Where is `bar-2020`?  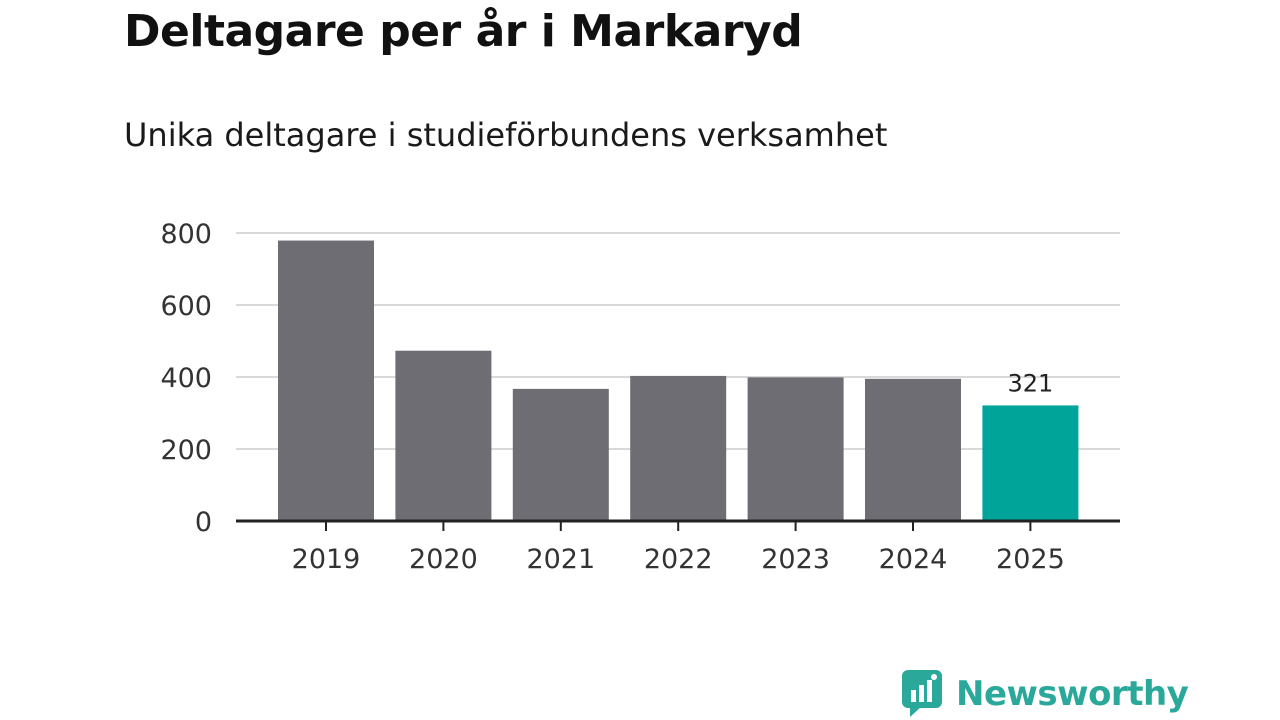
bar-2020 is located at coordinates (443, 435).